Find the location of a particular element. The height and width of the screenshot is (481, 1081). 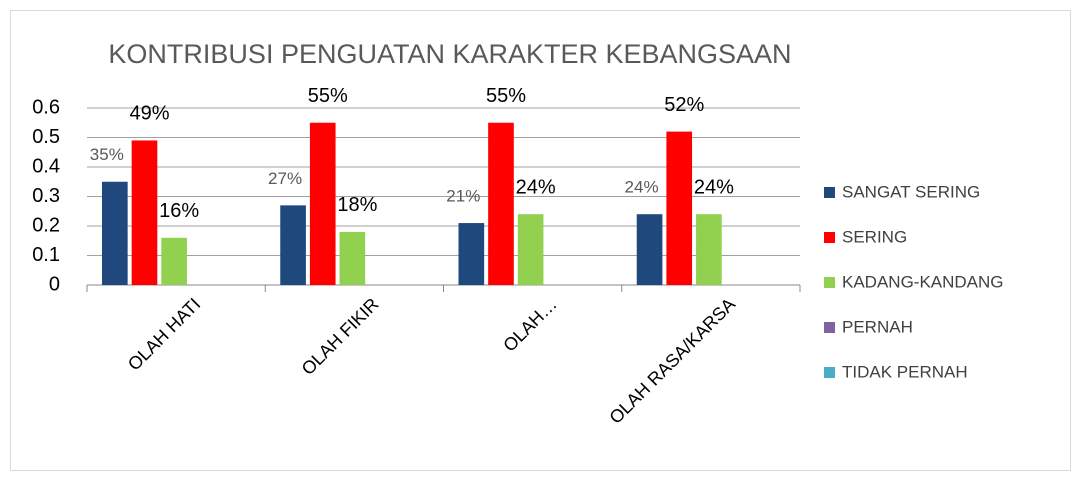

value-label: 27% is located at coordinates (285, 178).